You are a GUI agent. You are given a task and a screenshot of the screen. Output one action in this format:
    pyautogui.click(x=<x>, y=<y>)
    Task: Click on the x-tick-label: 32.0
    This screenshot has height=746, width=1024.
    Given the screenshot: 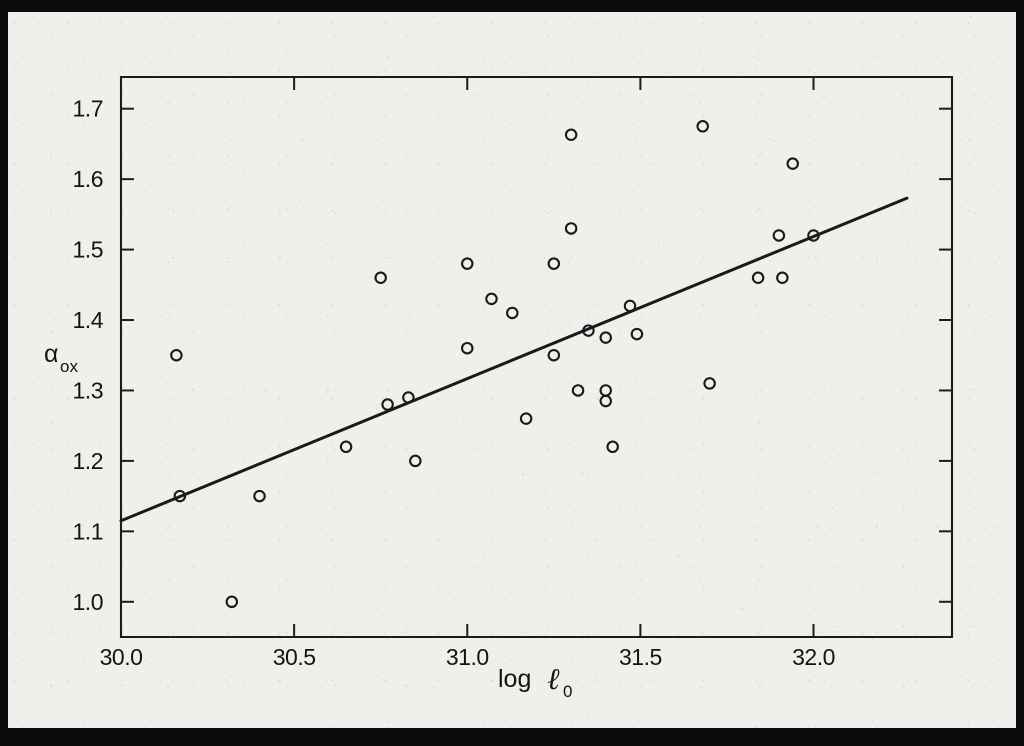 What is the action you would take?
    pyautogui.click(x=813, y=657)
    